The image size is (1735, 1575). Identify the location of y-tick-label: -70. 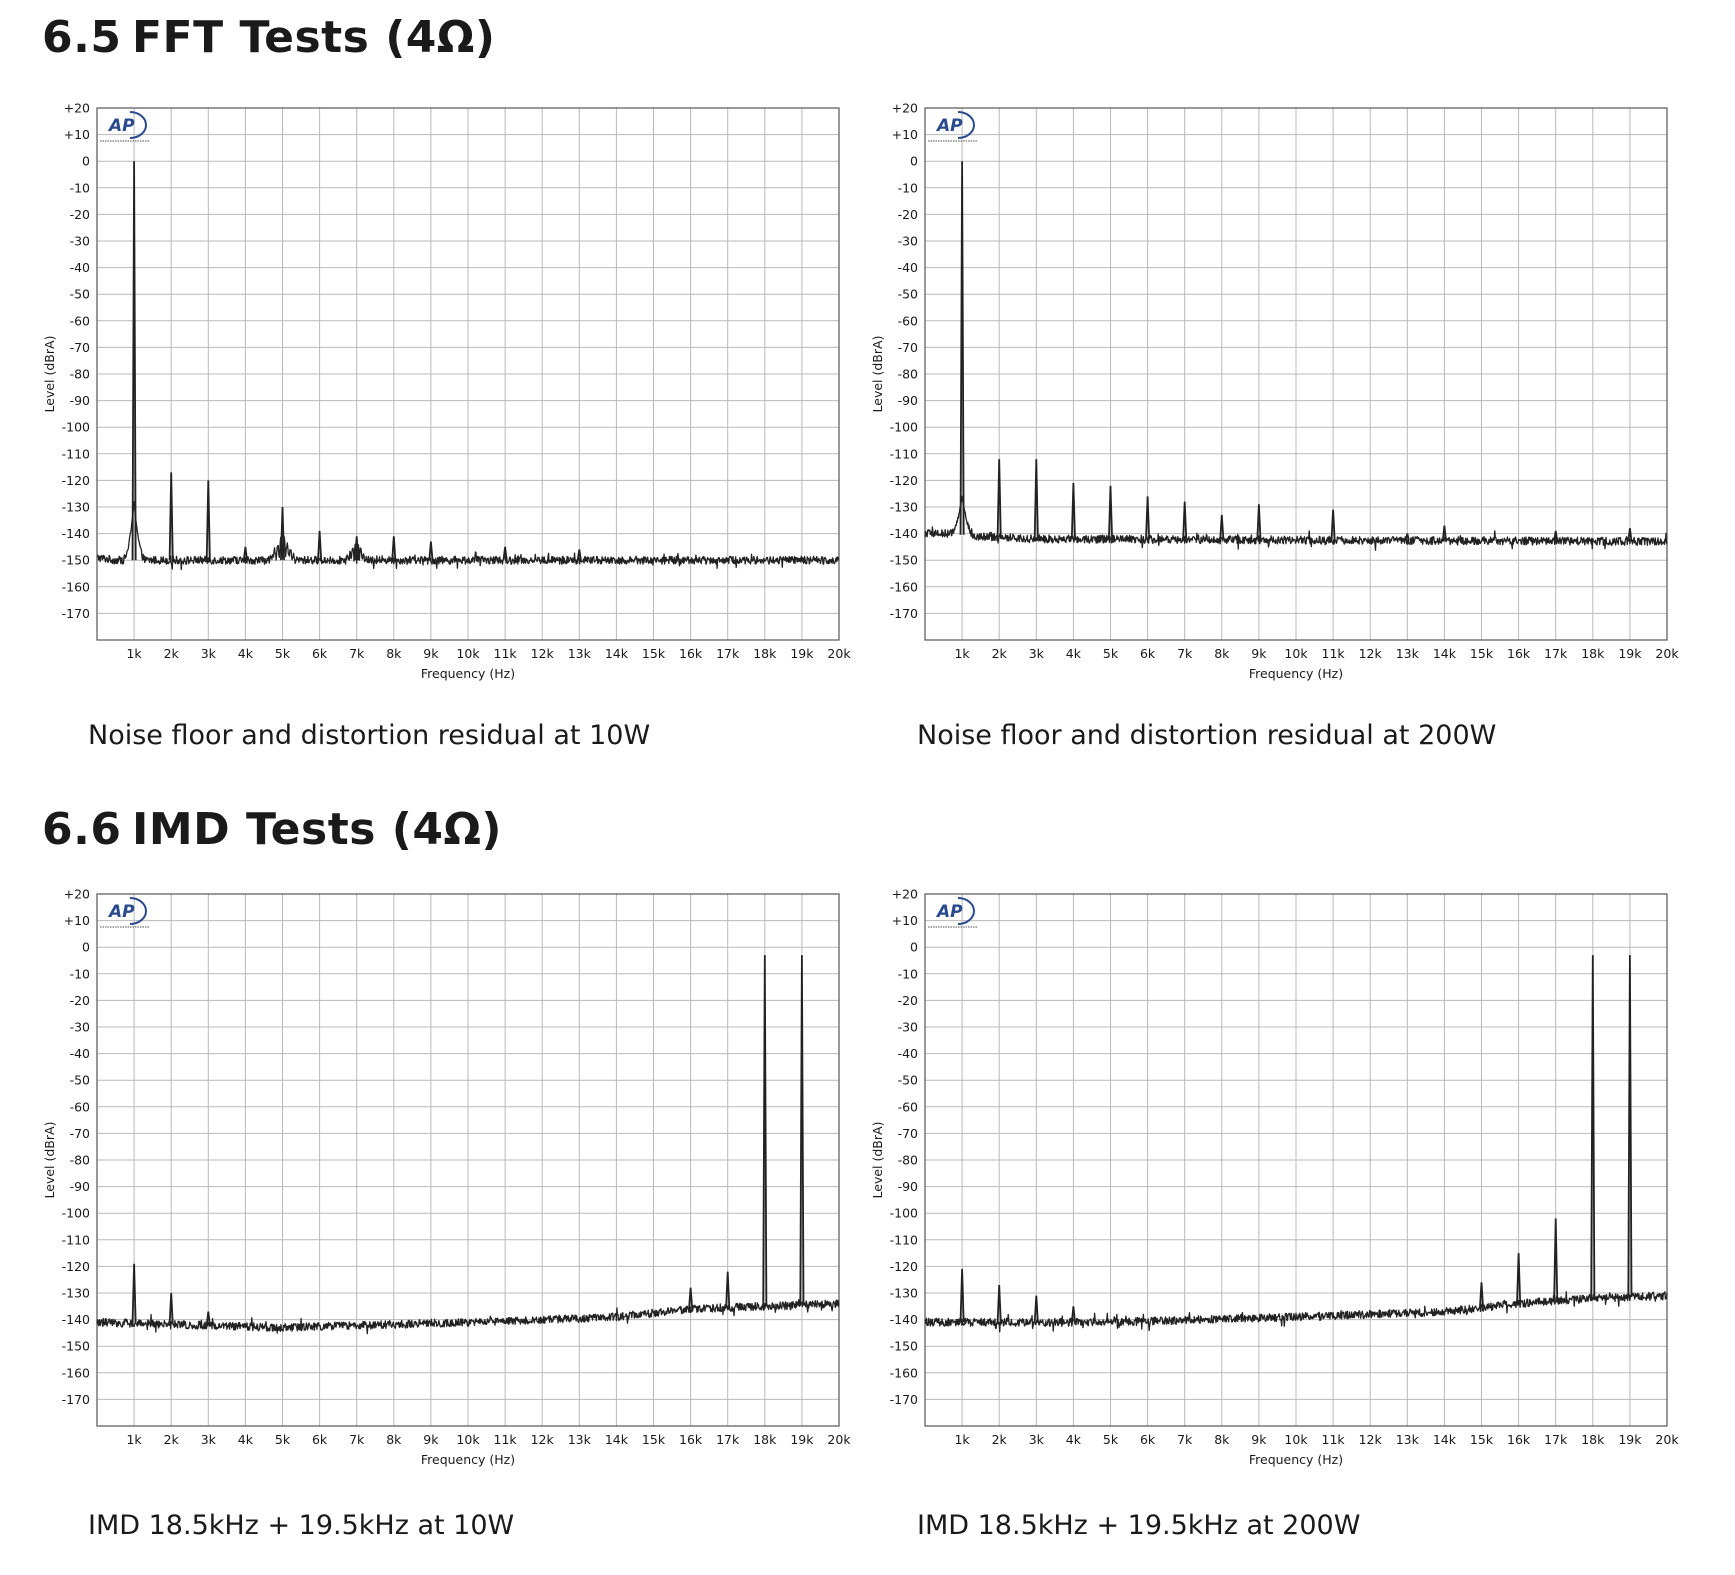
(908, 347).